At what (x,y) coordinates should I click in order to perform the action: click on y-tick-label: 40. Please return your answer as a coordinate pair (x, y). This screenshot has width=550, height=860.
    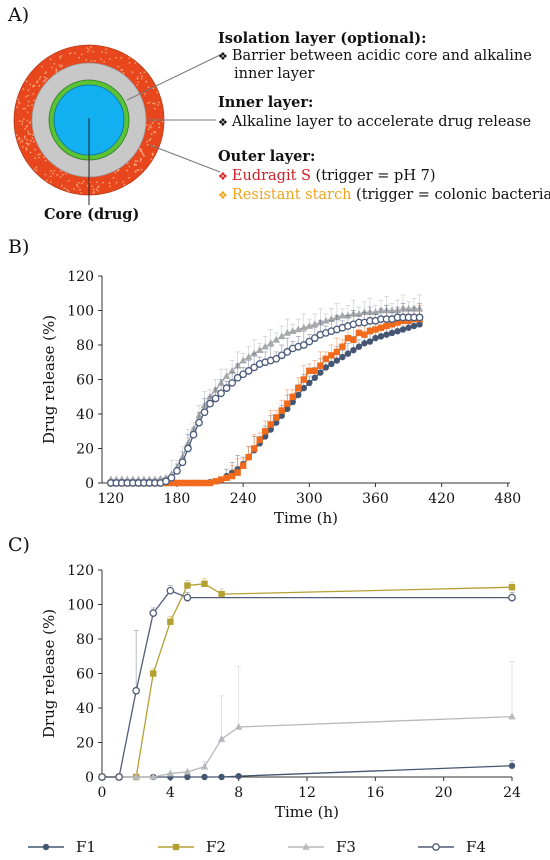
    Looking at the image, I should click on (85, 709).